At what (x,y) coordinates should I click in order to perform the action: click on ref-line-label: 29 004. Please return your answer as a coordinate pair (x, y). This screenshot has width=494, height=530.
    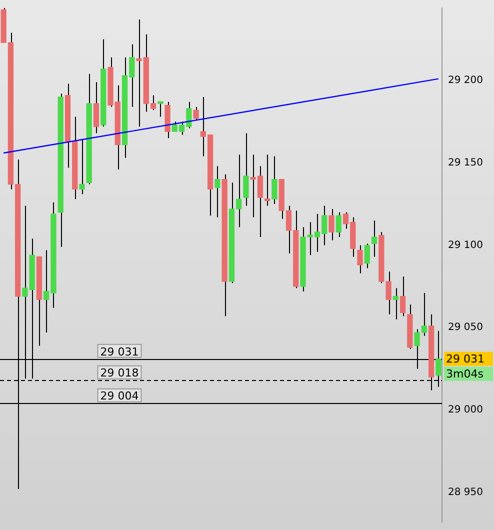
    Looking at the image, I should click on (119, 396).